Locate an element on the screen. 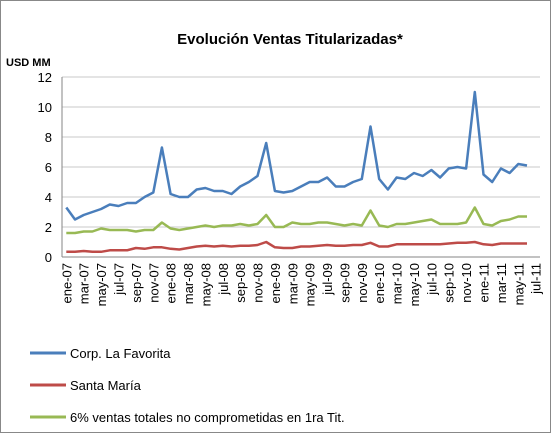  x-tick-label: ene-07 is located at coordinates (66, 283).